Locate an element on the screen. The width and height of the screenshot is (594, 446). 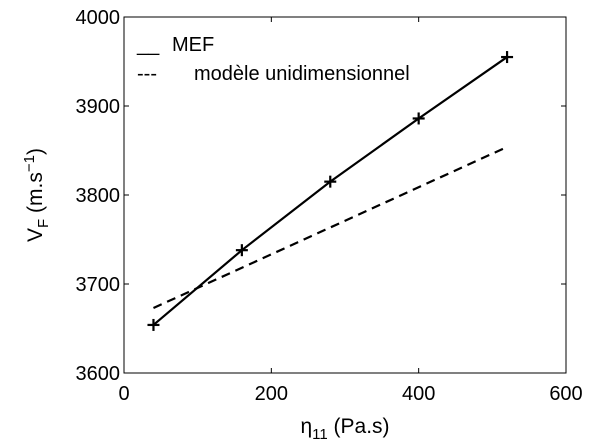
y-axis-subscript: F is located at coordinates (43, 223).